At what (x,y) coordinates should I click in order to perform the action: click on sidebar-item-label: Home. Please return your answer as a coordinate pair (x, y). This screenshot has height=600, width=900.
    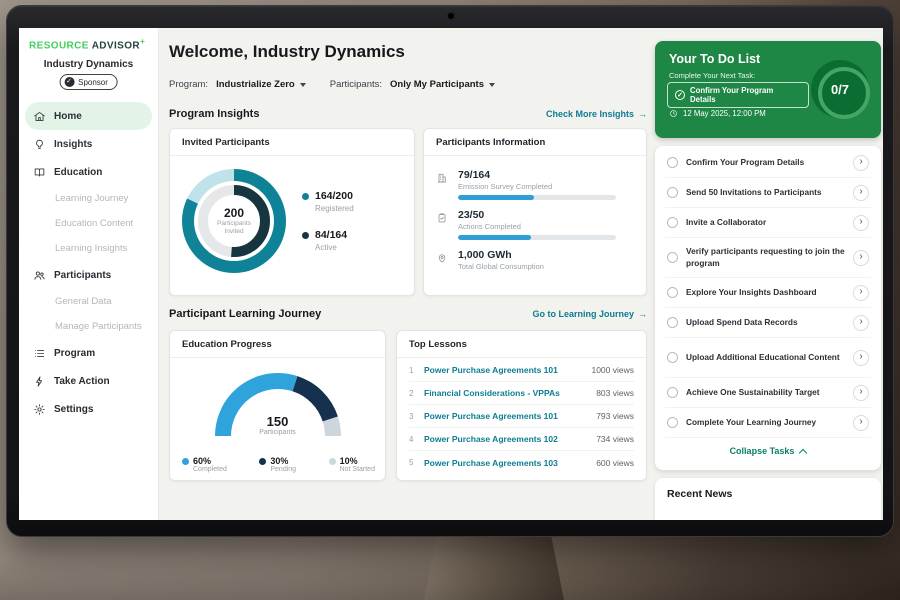
    Looking at the image, I should click on (68, 116).